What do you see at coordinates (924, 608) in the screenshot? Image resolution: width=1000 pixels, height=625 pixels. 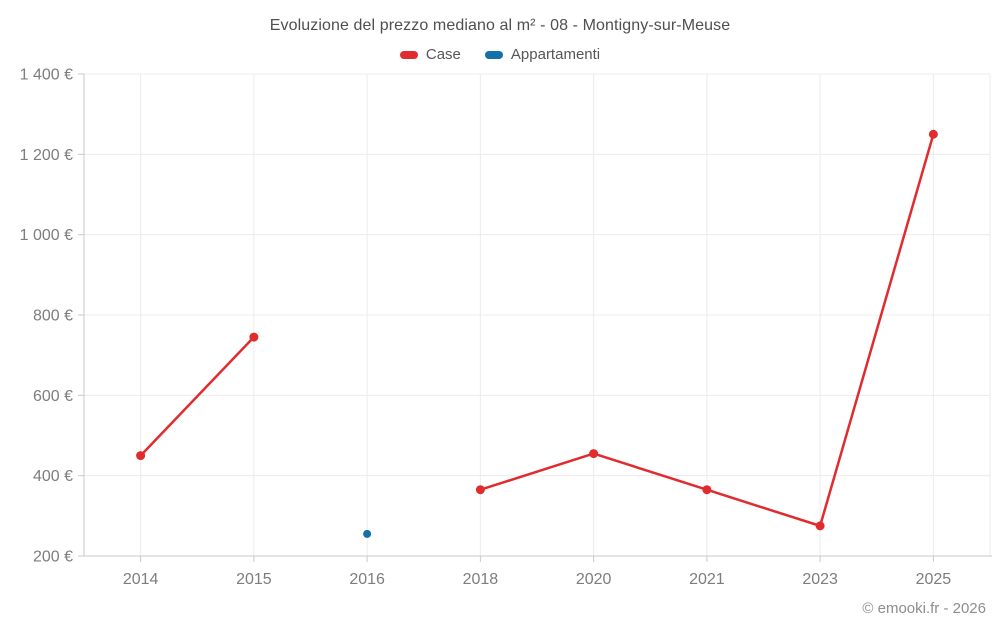 I see `copyright-credit: © emooki.fr - 2026` at bounding box center [924, 608].